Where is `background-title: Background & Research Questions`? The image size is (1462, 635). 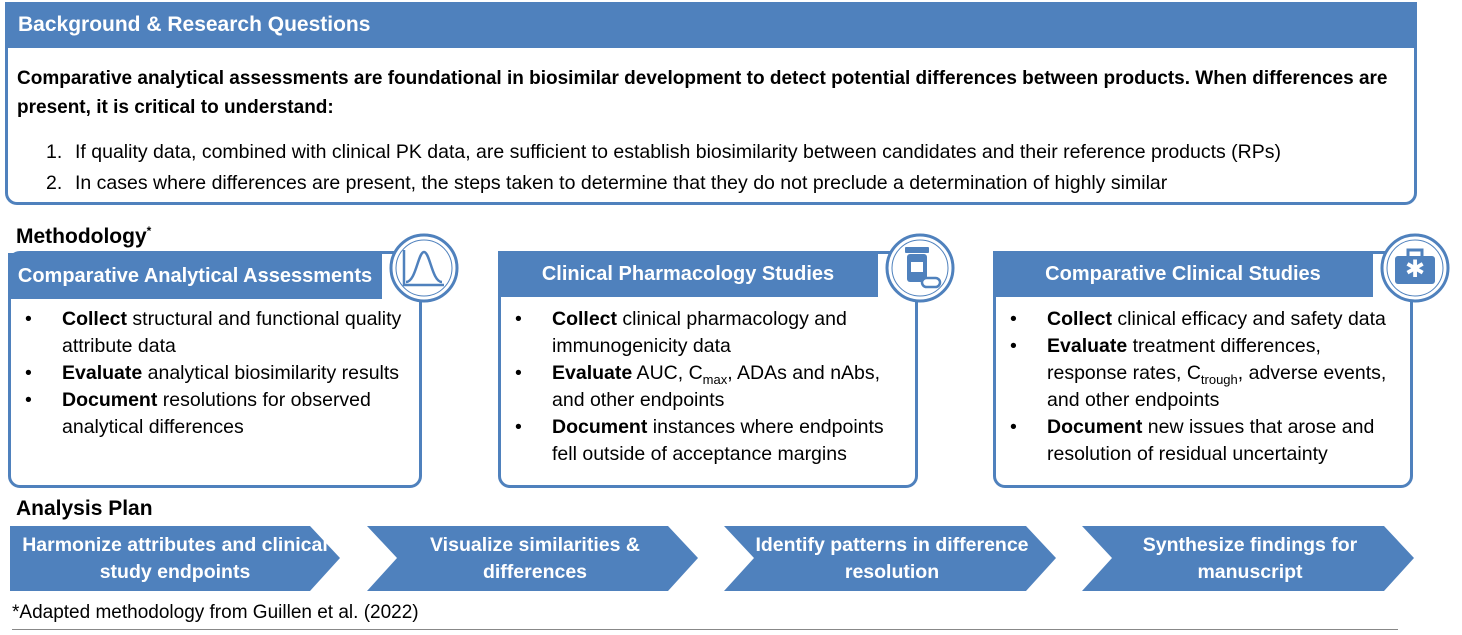 background-title: Background & Research Questions is located at coordinates (711, 25).